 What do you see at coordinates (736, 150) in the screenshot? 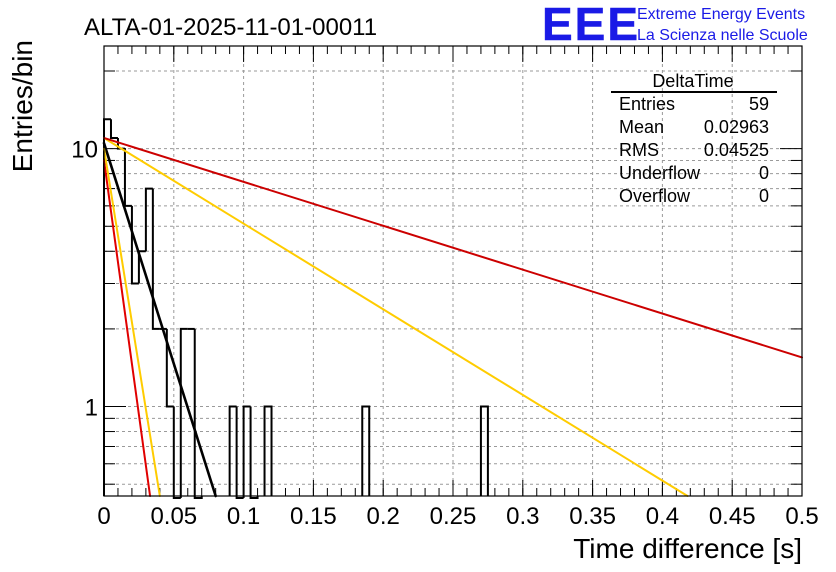
I see `stats-value-rms: 0.04525` at bounding box center [736, 150].